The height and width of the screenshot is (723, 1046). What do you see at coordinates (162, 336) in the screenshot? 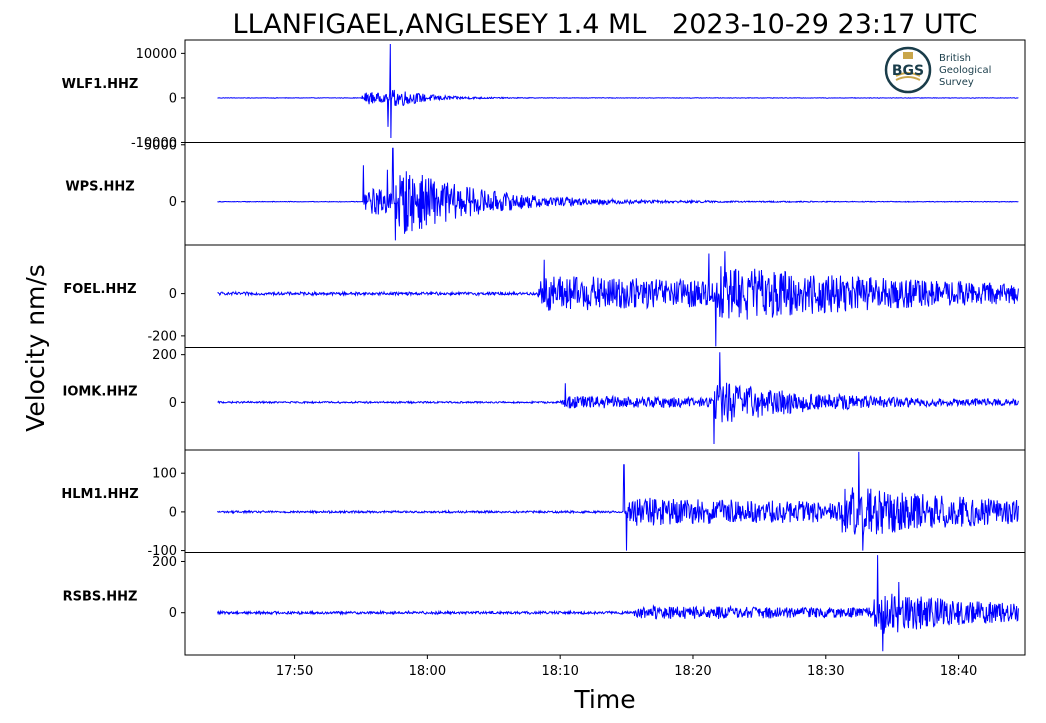
I see `y-tick-label: -200` at bounding box center [162, 336].